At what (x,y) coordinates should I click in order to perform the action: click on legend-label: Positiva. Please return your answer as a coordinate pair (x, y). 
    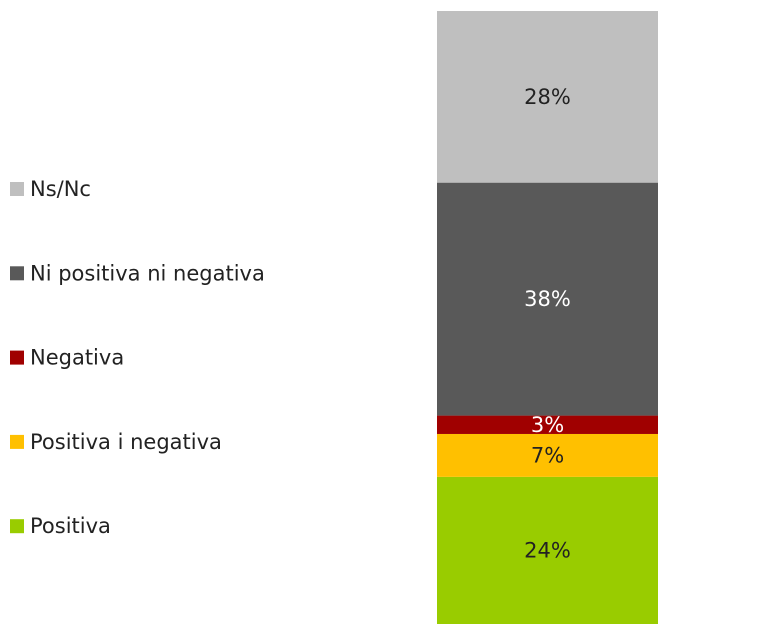
    Looking at the image, I should click on (70, 526).